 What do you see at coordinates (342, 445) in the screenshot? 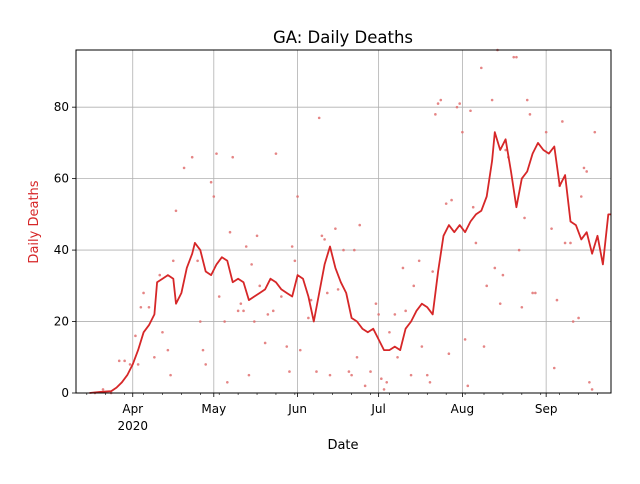
I see `x-axis-label: Date` at bounding box center [342, 445].